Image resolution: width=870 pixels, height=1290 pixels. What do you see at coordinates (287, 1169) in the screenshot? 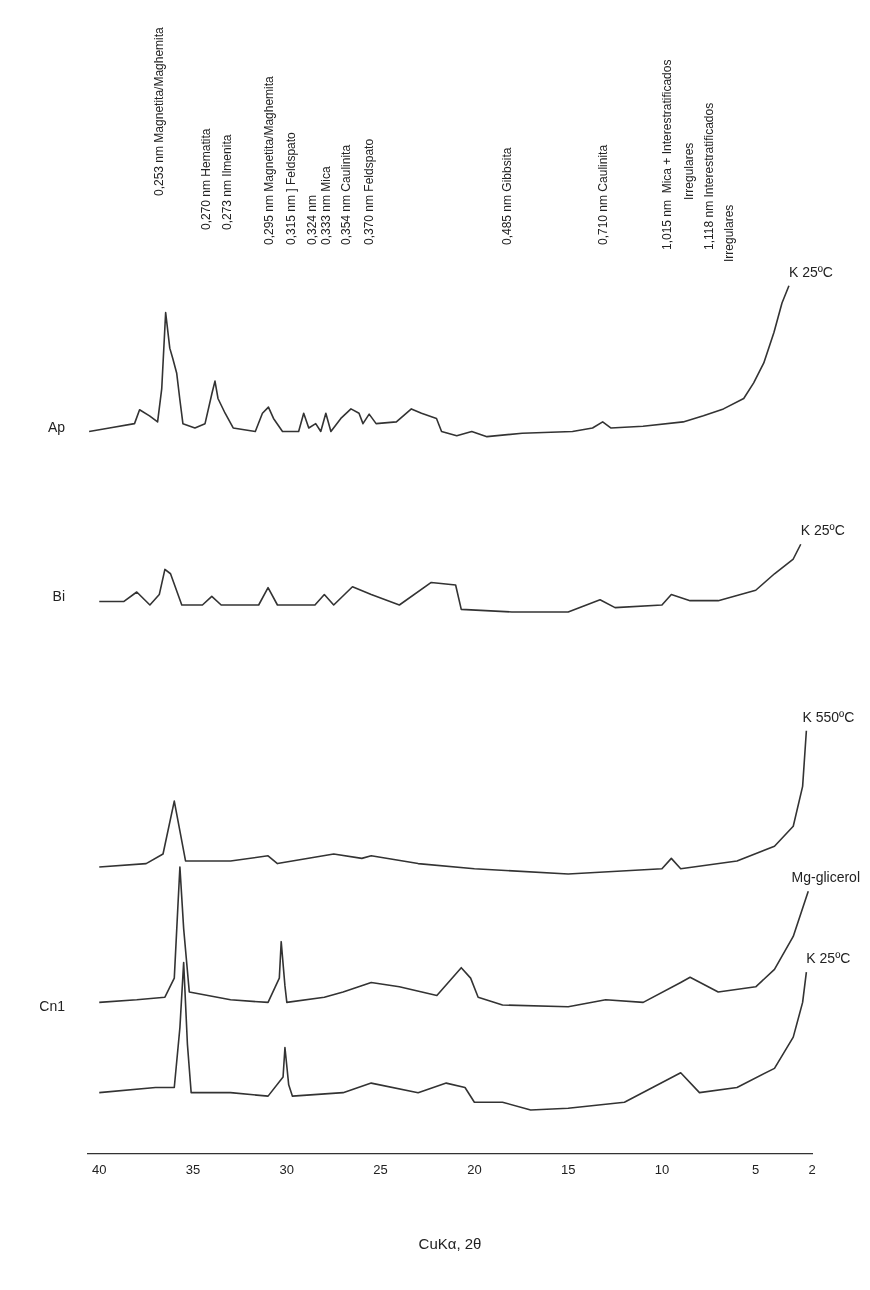
I see `x-tick-label: 30` at bounding box center [287, 1169].